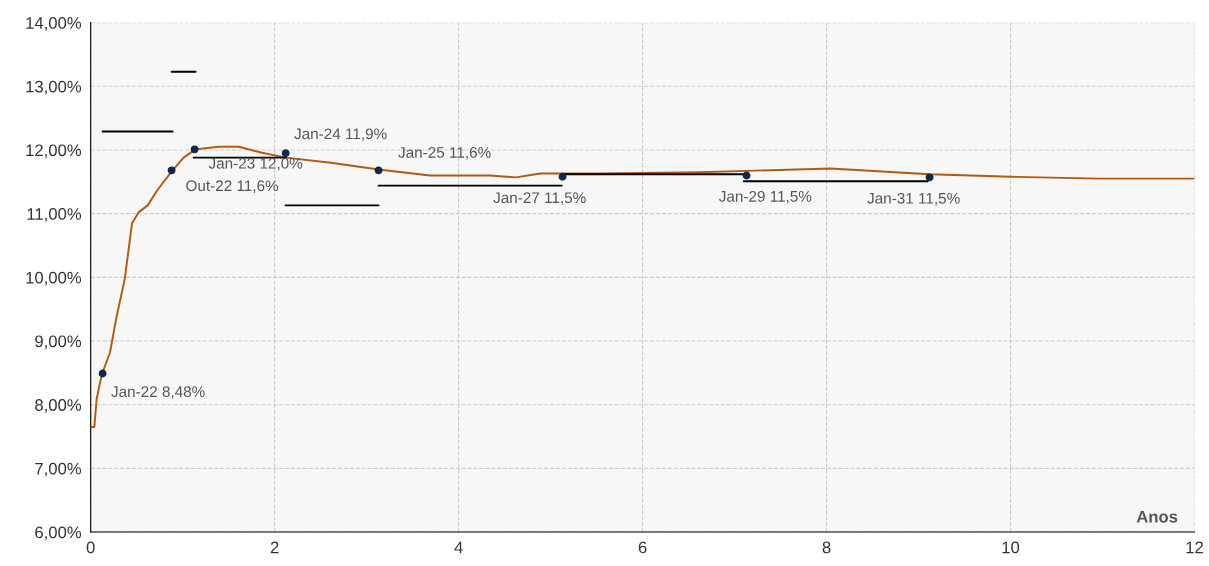 The image size is (1209, 566). Describe the element at coordinates (444, 153) in the screenshot. I see `annotation: Jan-25 11,6%` at that location.